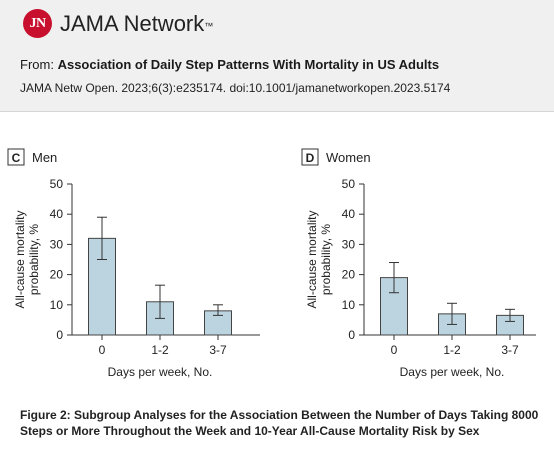 Image resolution: width=554 pixels, height=467 pixels. I want to click on jama-network-logo: JN, so click(37, 23).